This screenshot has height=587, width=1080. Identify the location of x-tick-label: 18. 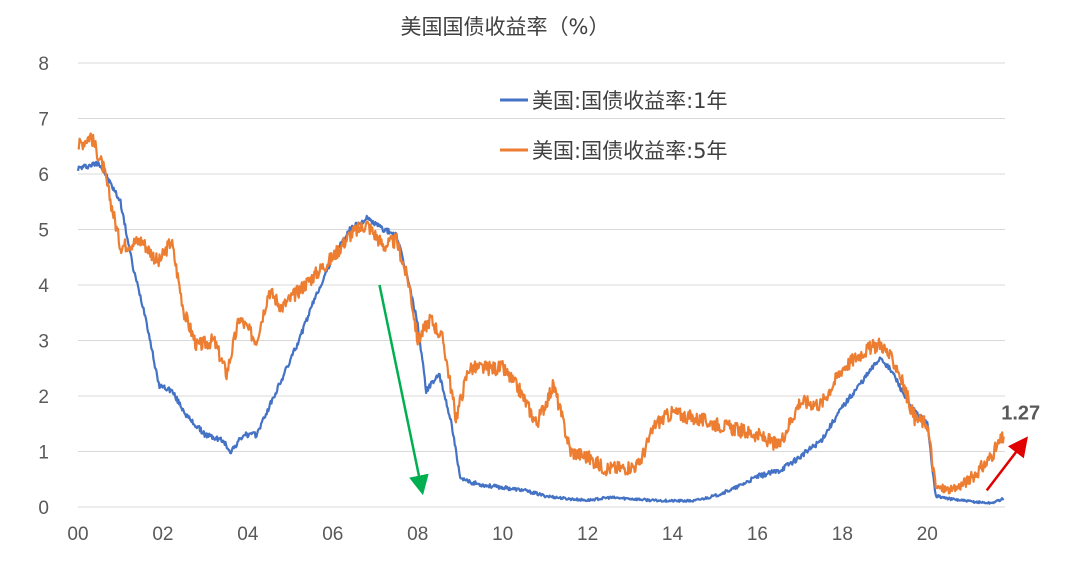
(842, 534).